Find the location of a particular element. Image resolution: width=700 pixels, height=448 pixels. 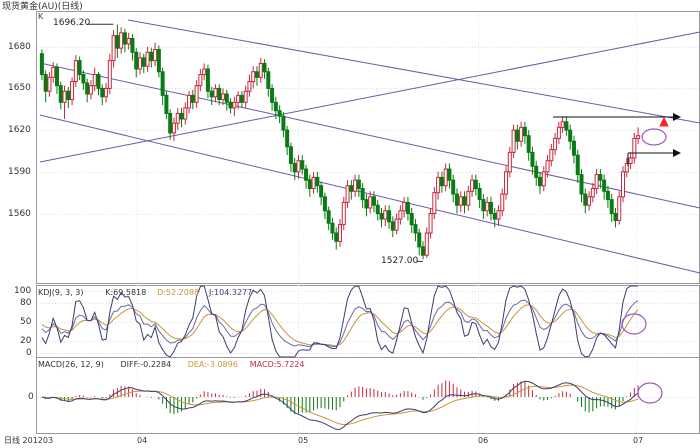

macd-legend-item: MACD(26, 12, 9) is located at coordinates (71, 364).